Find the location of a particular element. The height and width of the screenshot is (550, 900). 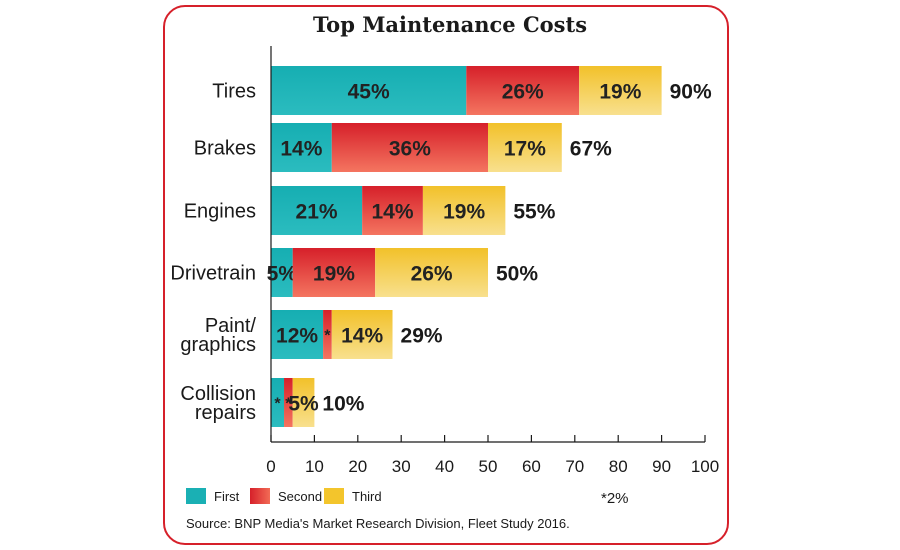

legend-label-second: Second is located at coordinates (300, 496).